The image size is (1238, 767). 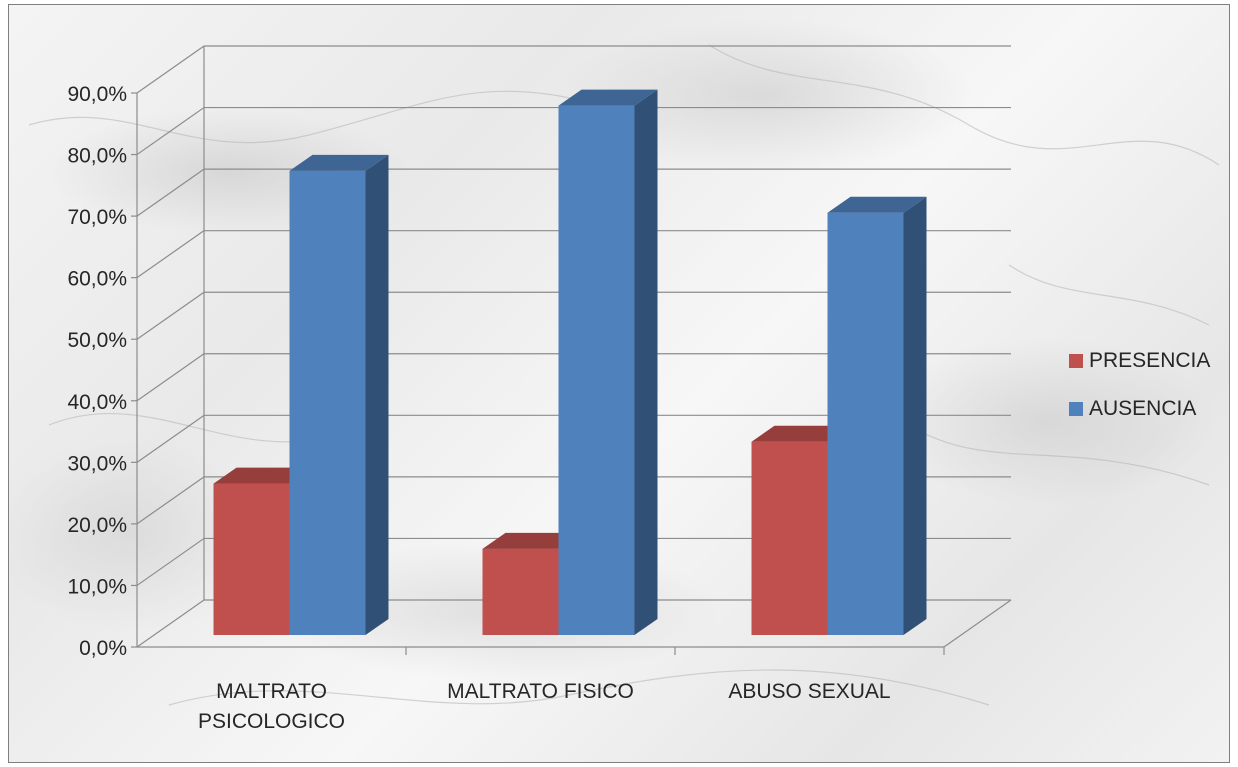 I want to click on y-tick-label: 80,0%, so click(x=97, y=156).